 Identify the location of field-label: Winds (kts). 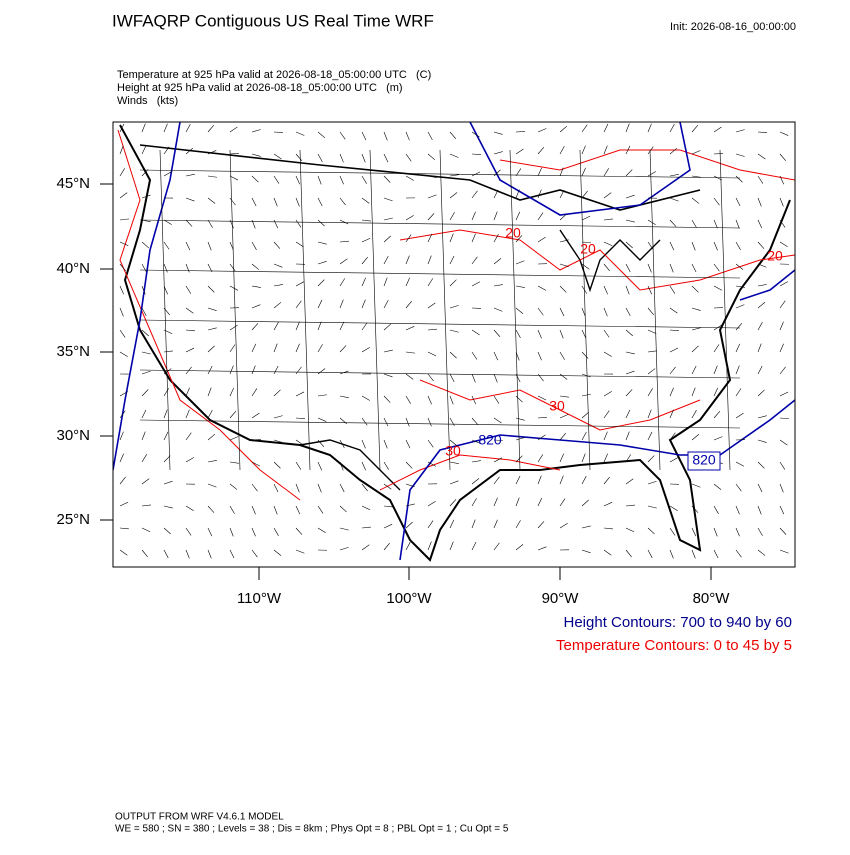
(147, 101).